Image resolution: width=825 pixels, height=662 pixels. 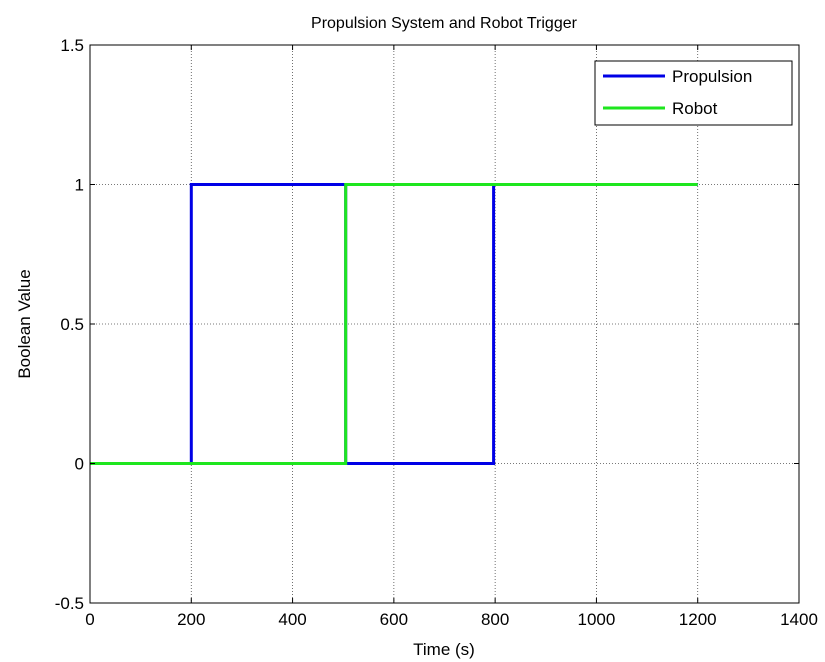 What do you see at coordinates (444, 23) in the screenshot?
I see `chart-title: Propulsion System and Robot Trigger` at bounding box center [444, 23].